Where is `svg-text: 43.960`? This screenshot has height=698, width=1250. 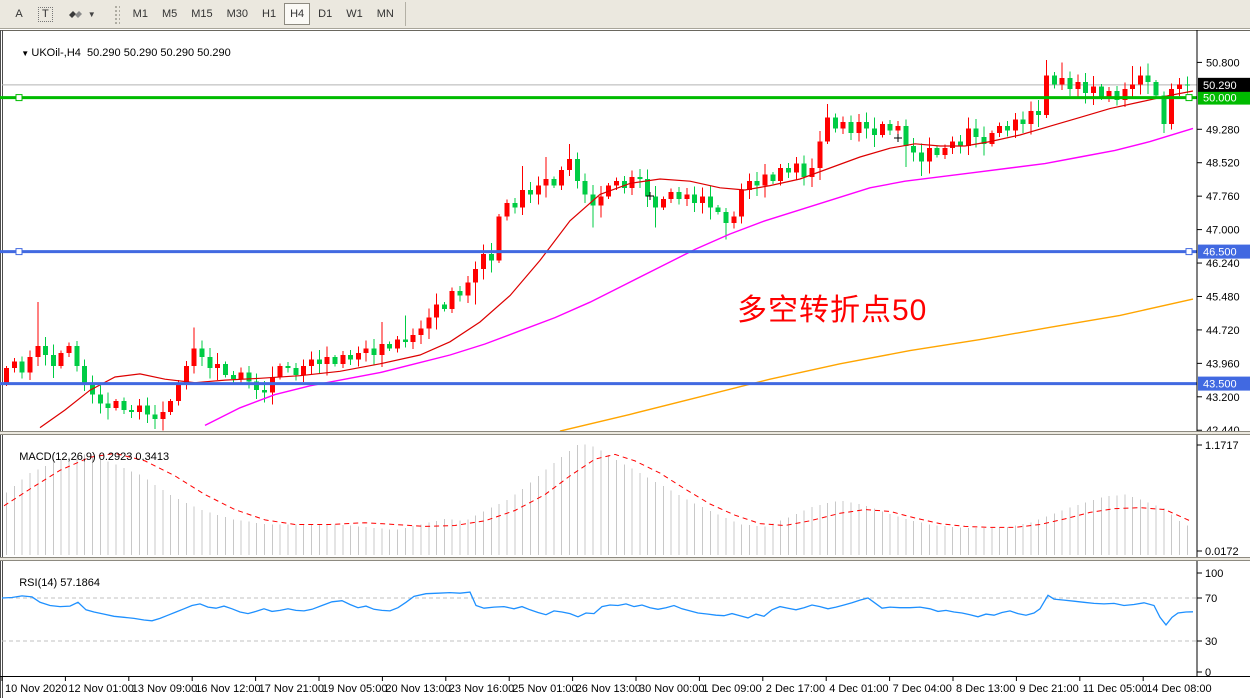 svg-text: 43.960 is located at coordinates (1223, 364).